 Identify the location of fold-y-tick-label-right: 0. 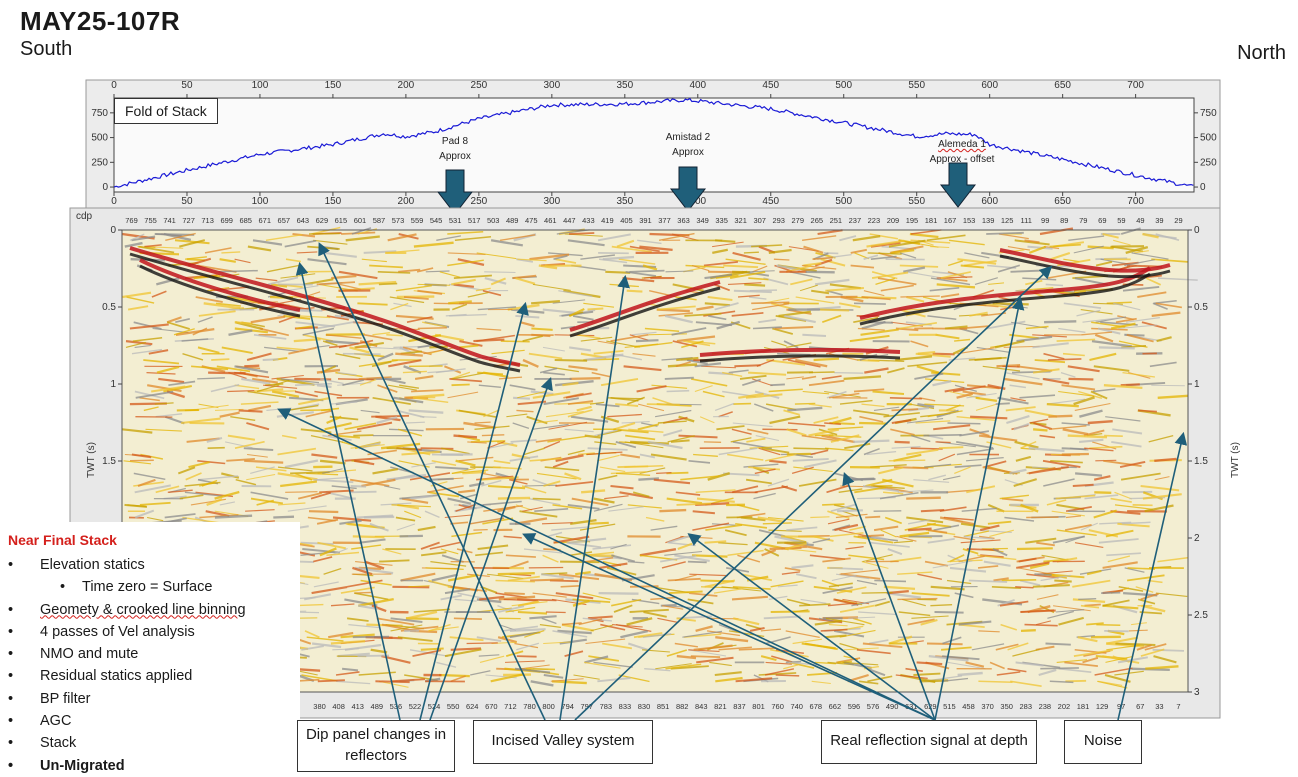
(1203, 187).